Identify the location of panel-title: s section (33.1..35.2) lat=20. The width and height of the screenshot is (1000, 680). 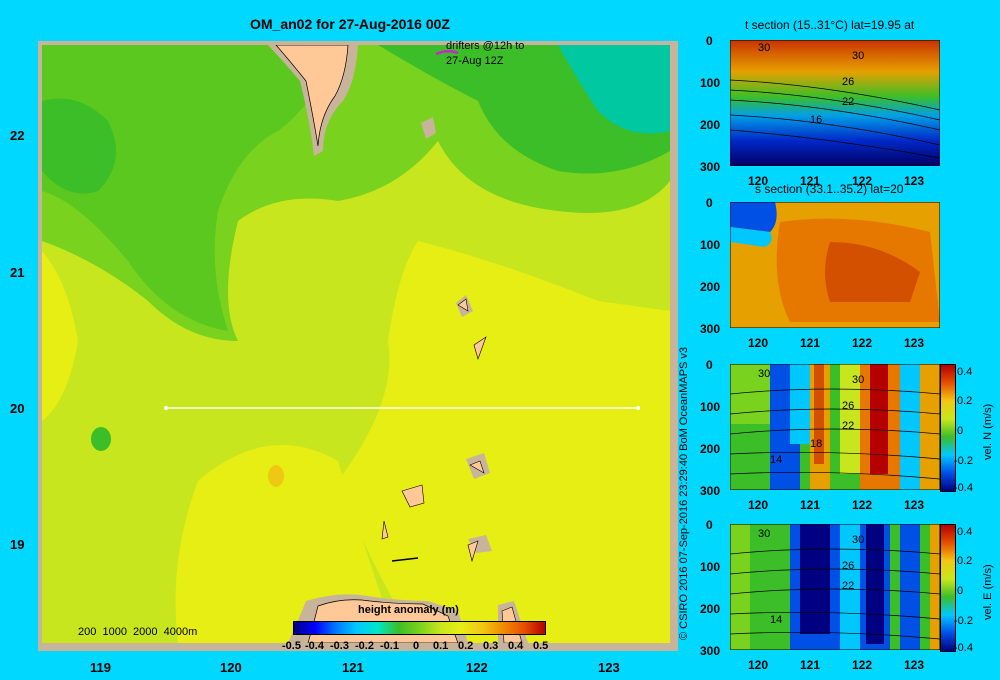
(829, 189).